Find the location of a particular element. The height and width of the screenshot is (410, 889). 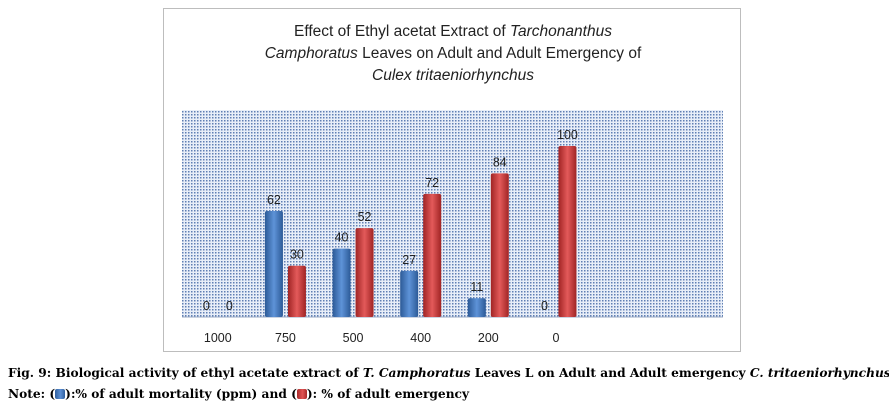

data-label-emergency-750: 30 is located at coordinates (297, 255).